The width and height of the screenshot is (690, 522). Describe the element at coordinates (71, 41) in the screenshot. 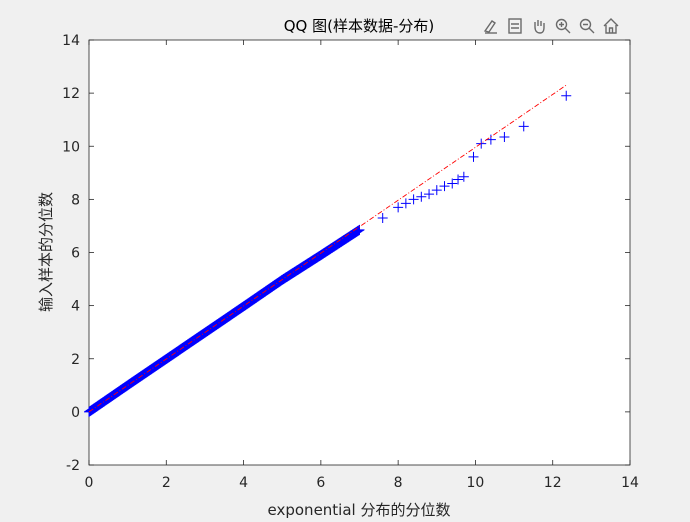

I see `y-tick-label: 14` at that location.